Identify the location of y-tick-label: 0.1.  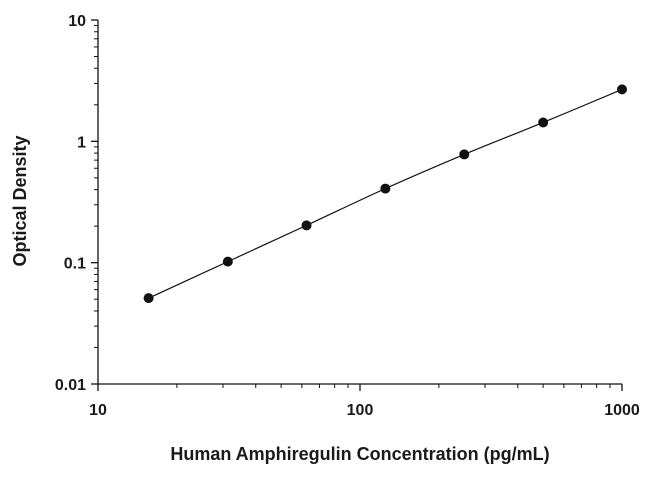
(75, 264).